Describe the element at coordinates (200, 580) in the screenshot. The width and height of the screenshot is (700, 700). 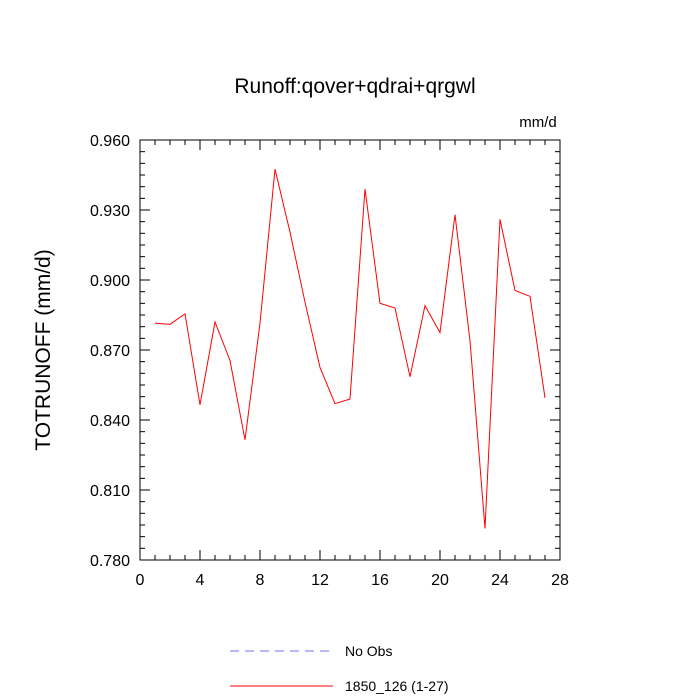
I see `x-tick-label: 4` at that location.